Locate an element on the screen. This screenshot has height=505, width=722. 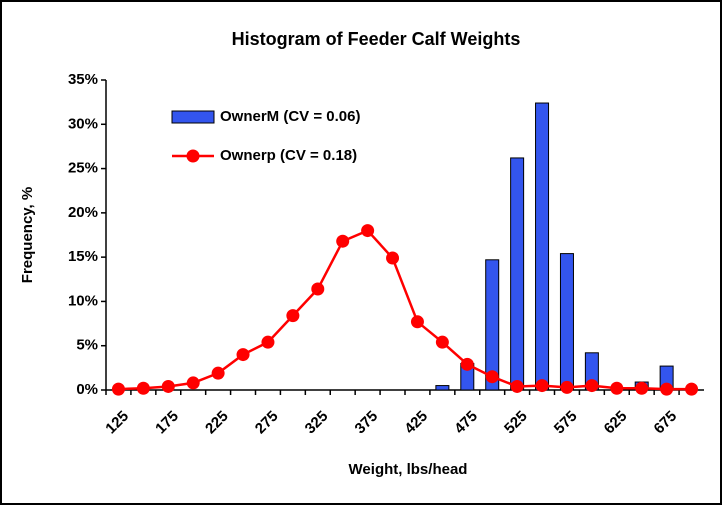
y-tick-label: 20% is located at coordinates (83, 212).